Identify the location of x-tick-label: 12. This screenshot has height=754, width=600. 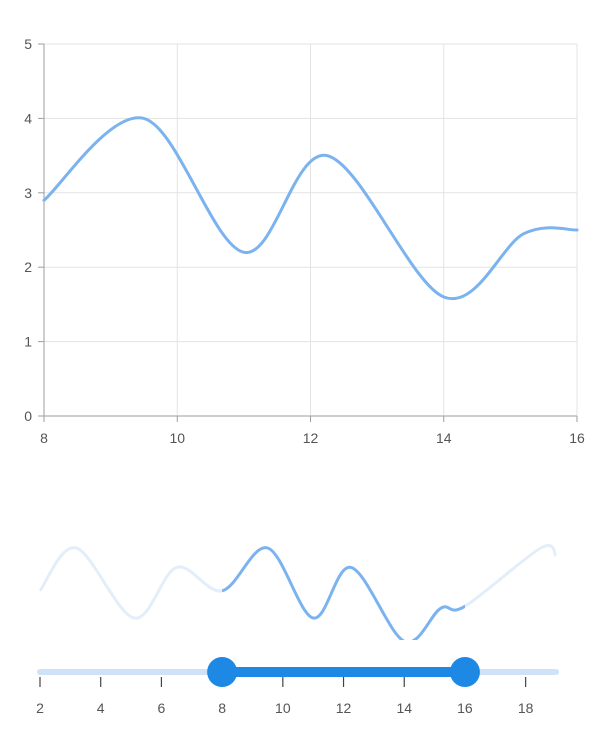
(311, 438).